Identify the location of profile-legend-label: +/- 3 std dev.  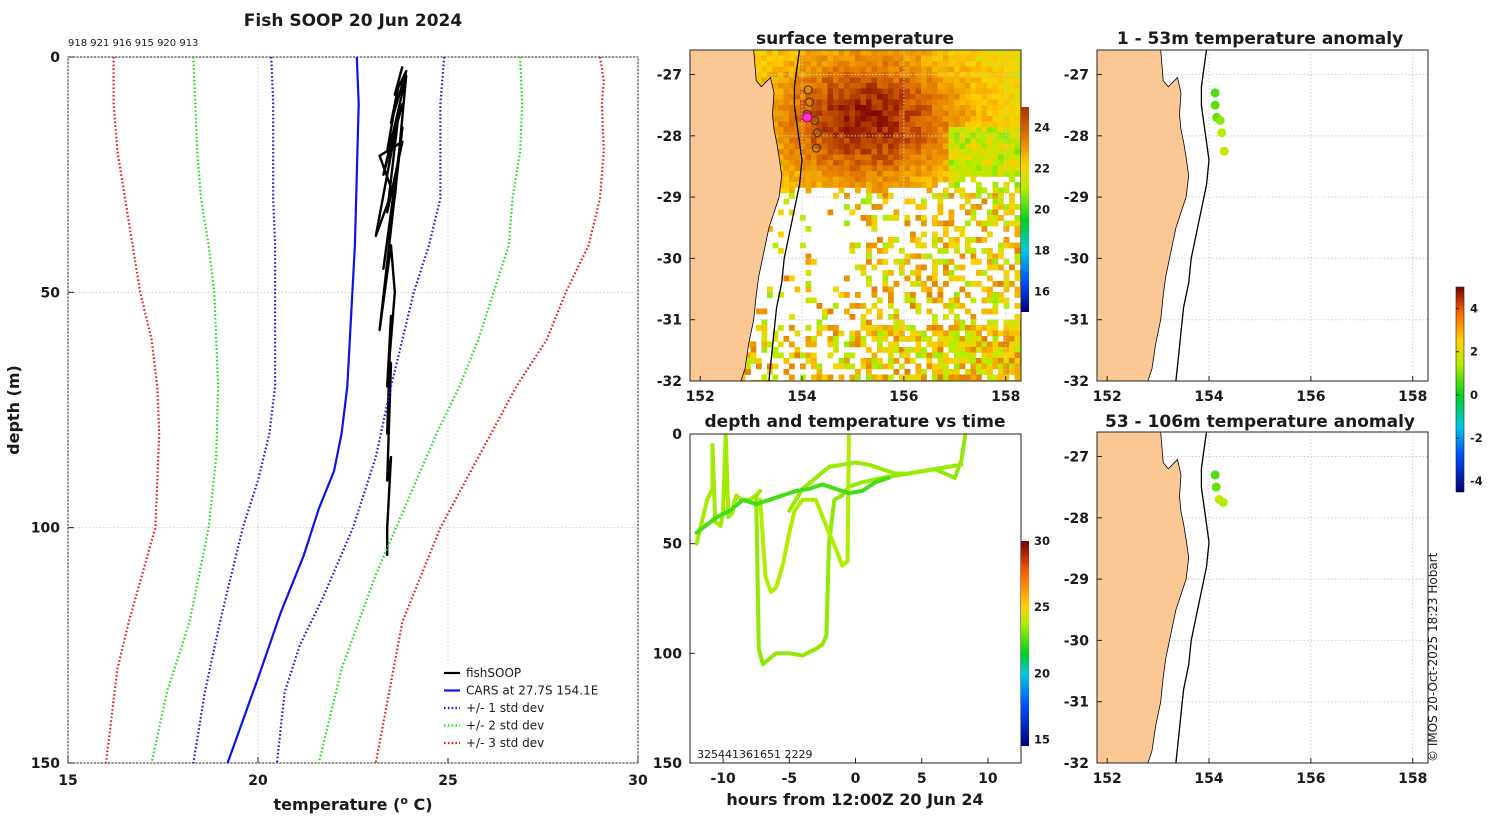
(505, 743).